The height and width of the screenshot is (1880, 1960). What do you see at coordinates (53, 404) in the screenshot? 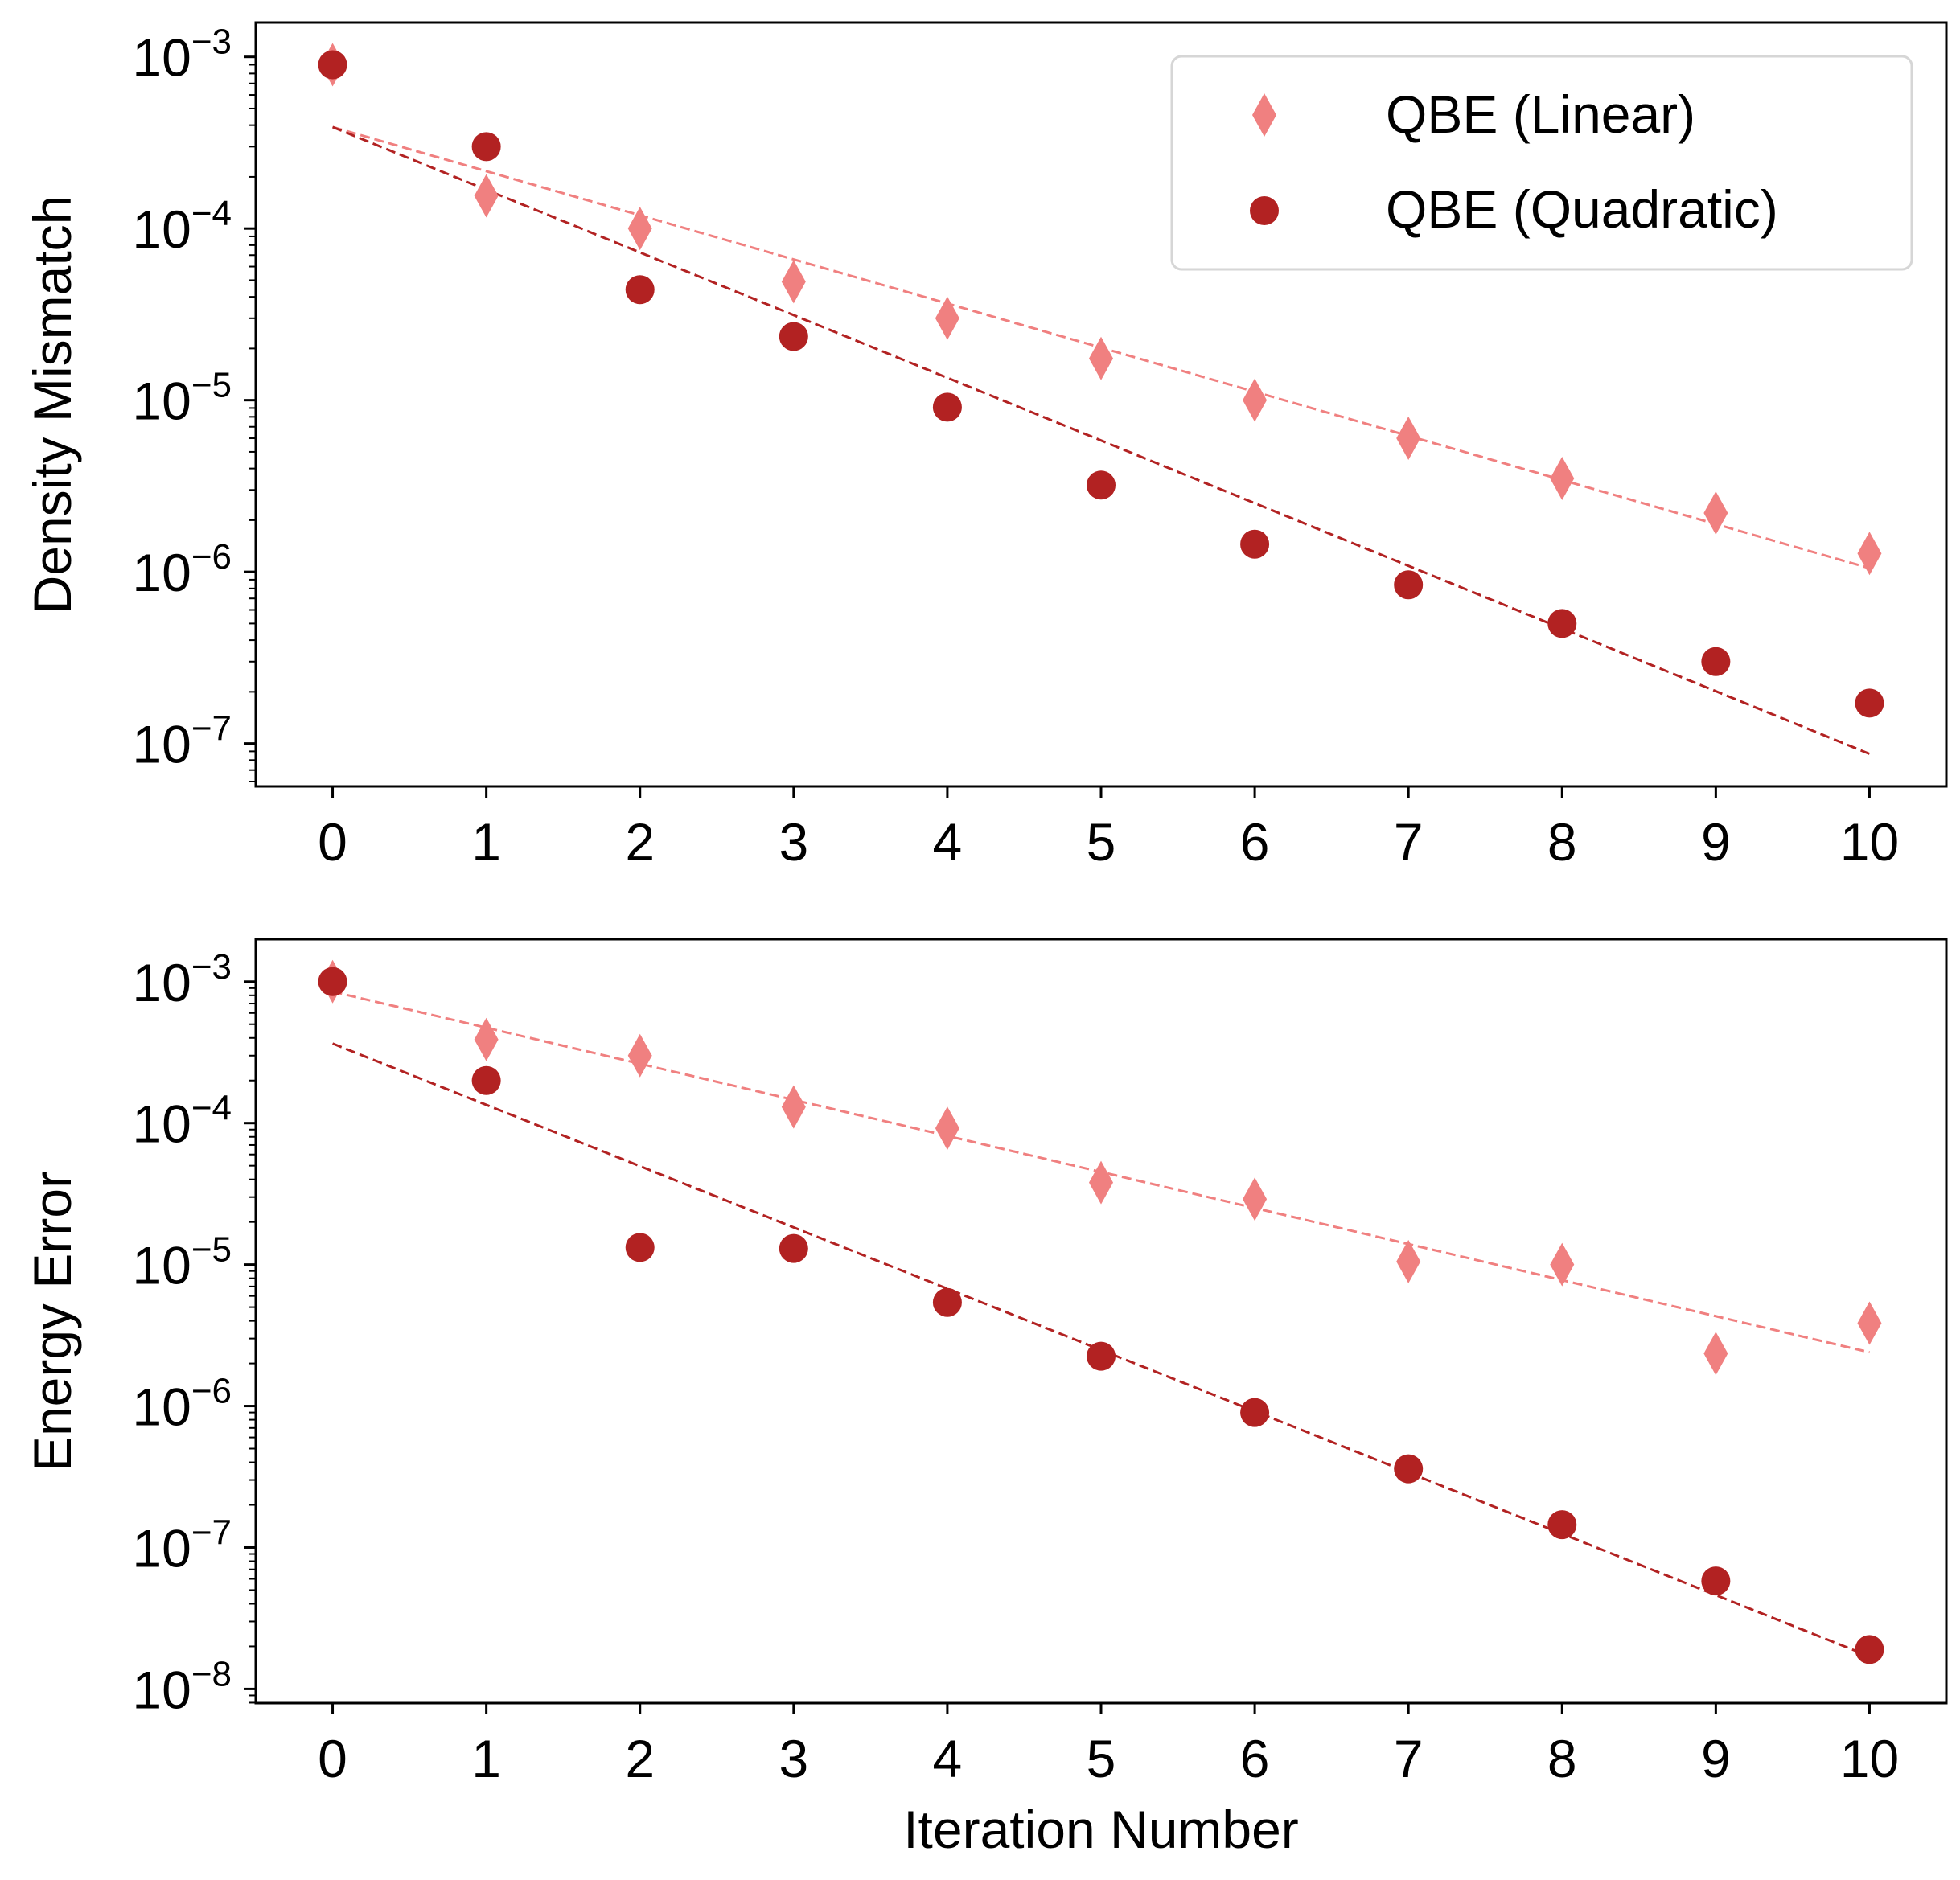
I see `top-y-axis-title: Density Mismatch` at bounding box center [53, 404].